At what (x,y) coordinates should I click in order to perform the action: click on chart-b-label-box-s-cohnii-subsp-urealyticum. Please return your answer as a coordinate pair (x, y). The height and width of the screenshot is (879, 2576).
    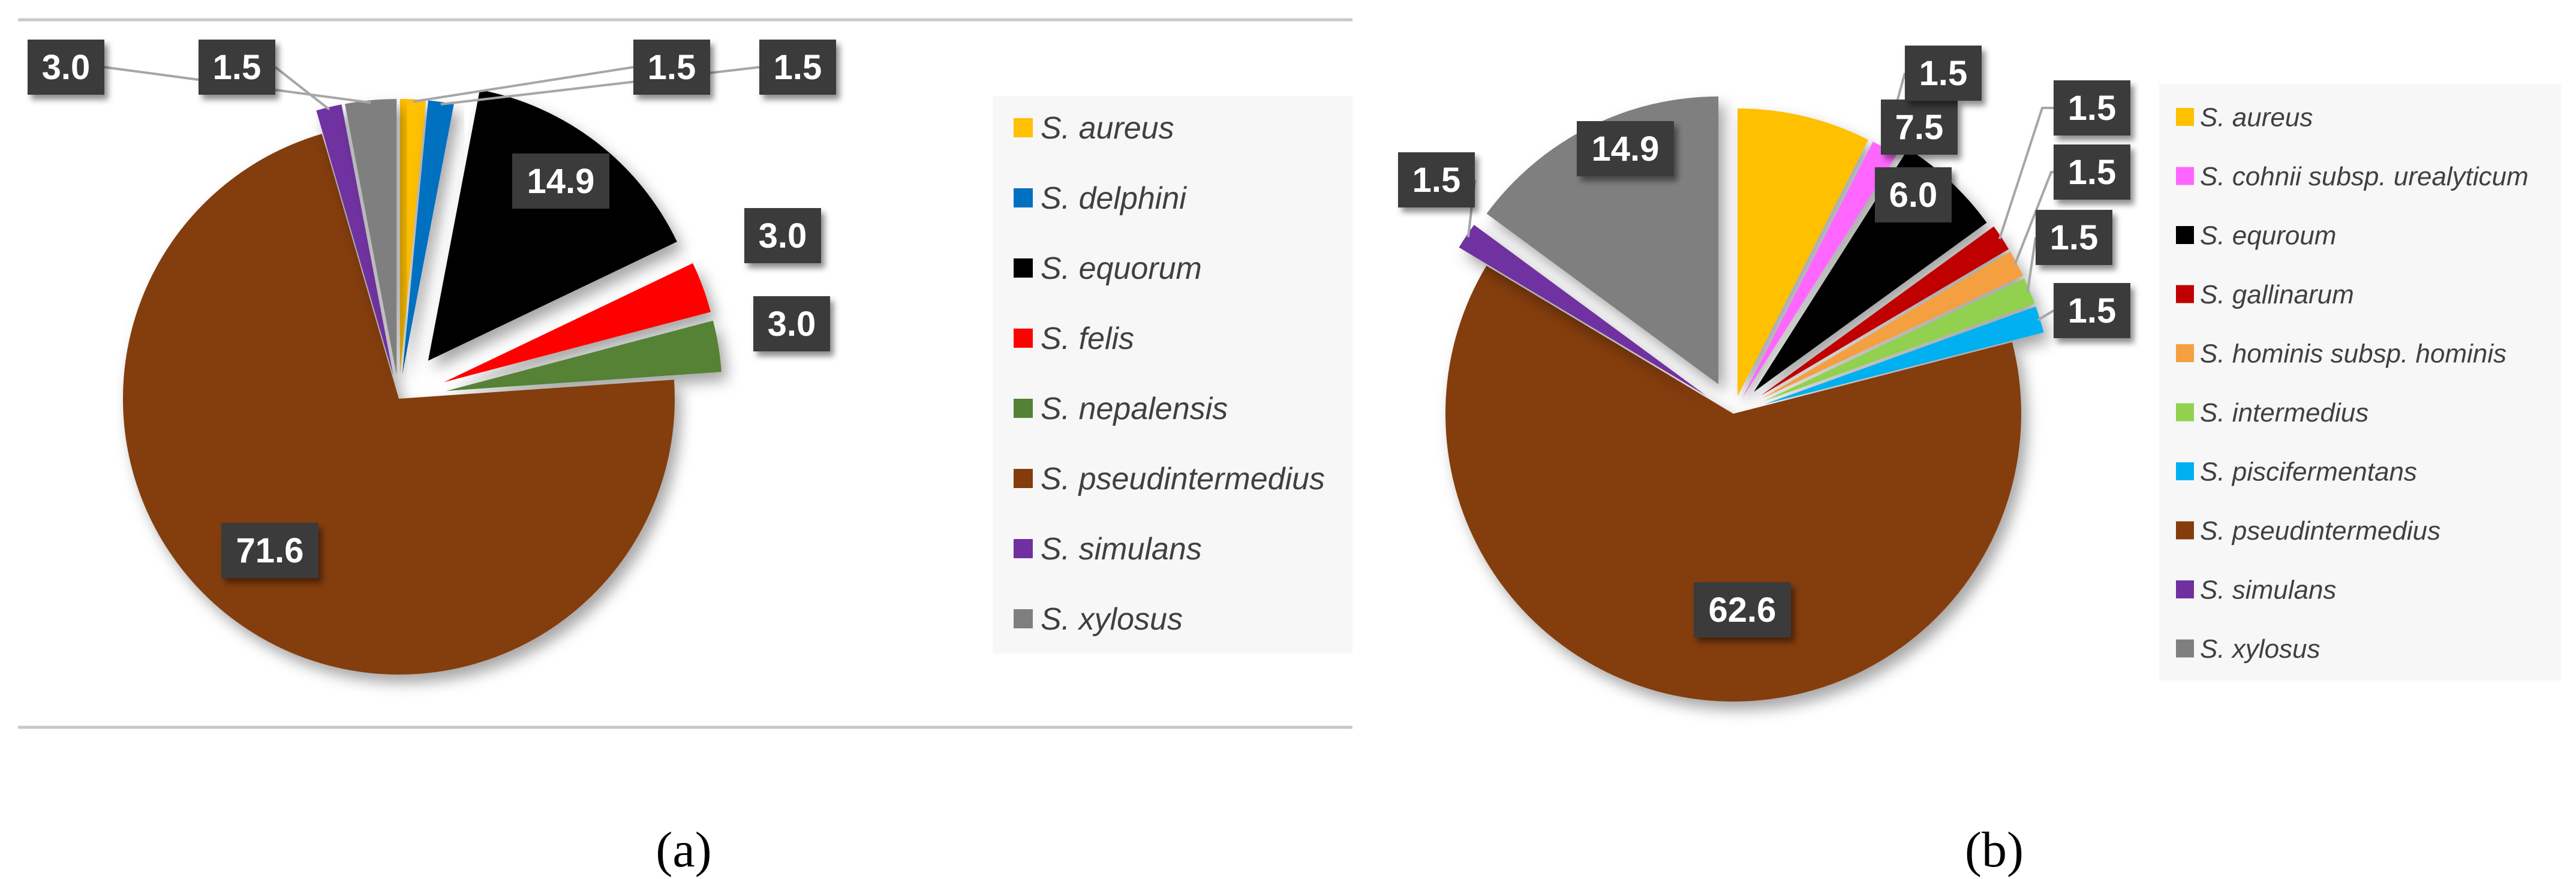
    Looking at the image, I should click on (1944, 73).